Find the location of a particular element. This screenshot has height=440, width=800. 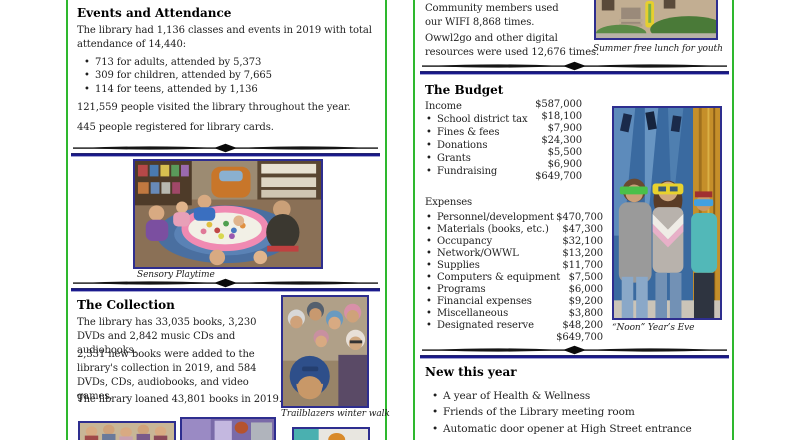

expense-value: $48,200 is located at coordinates (582, 325).